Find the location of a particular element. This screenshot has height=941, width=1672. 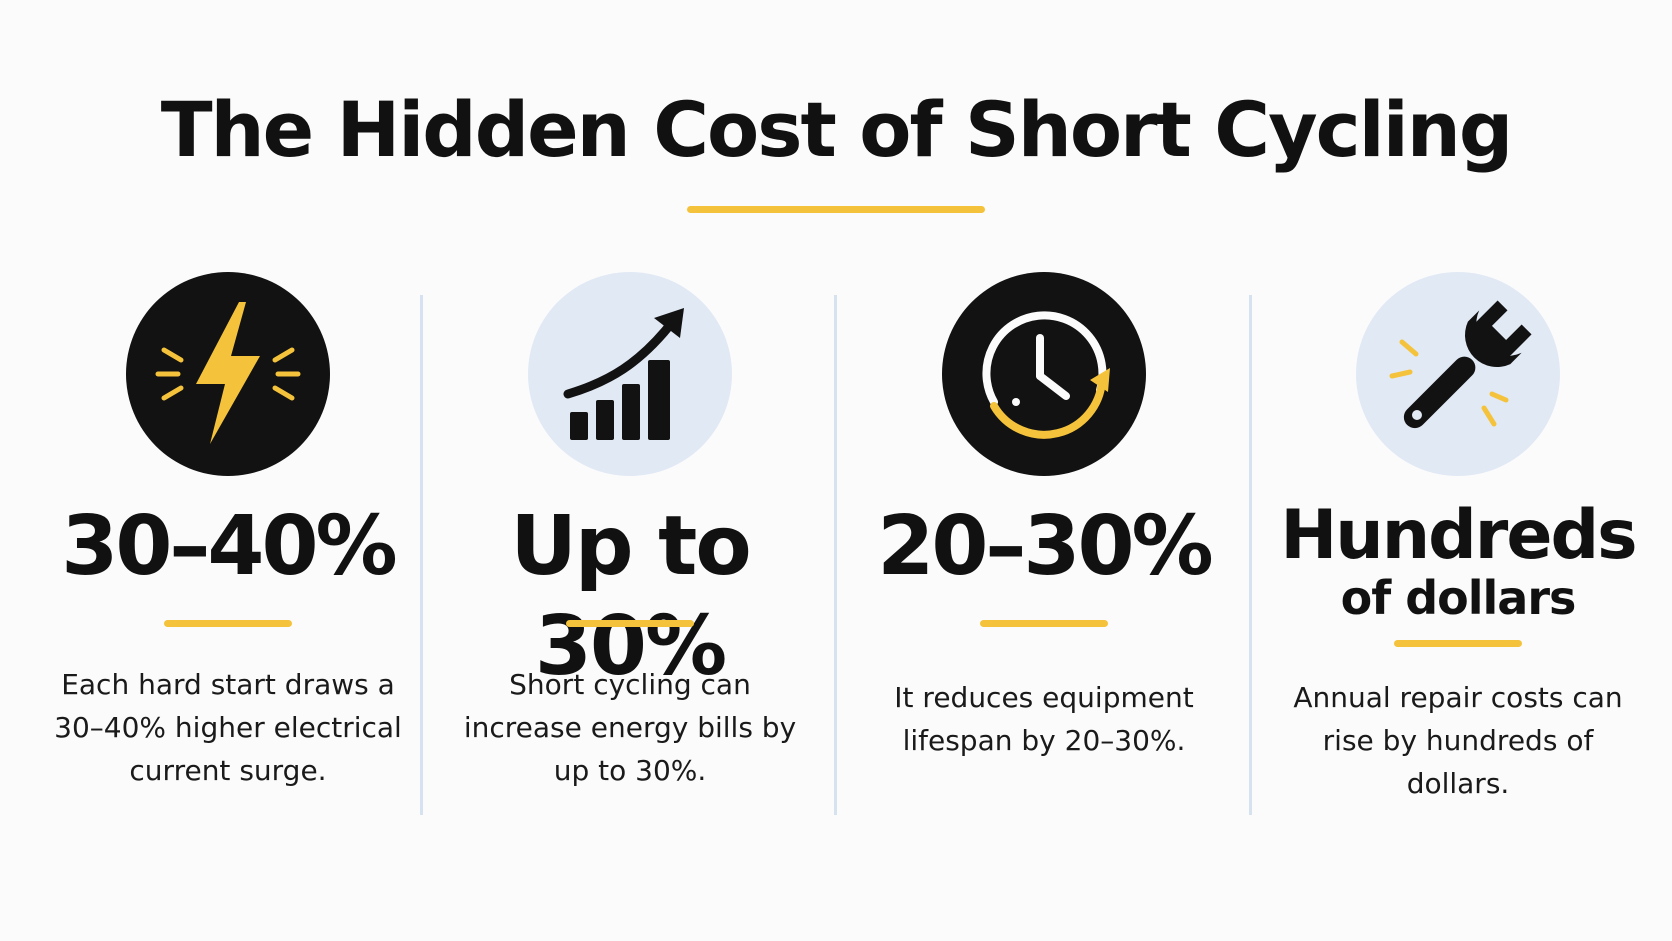

page-title: The Hidden Cost of Short Cycling is located at coordinates (837, 129).